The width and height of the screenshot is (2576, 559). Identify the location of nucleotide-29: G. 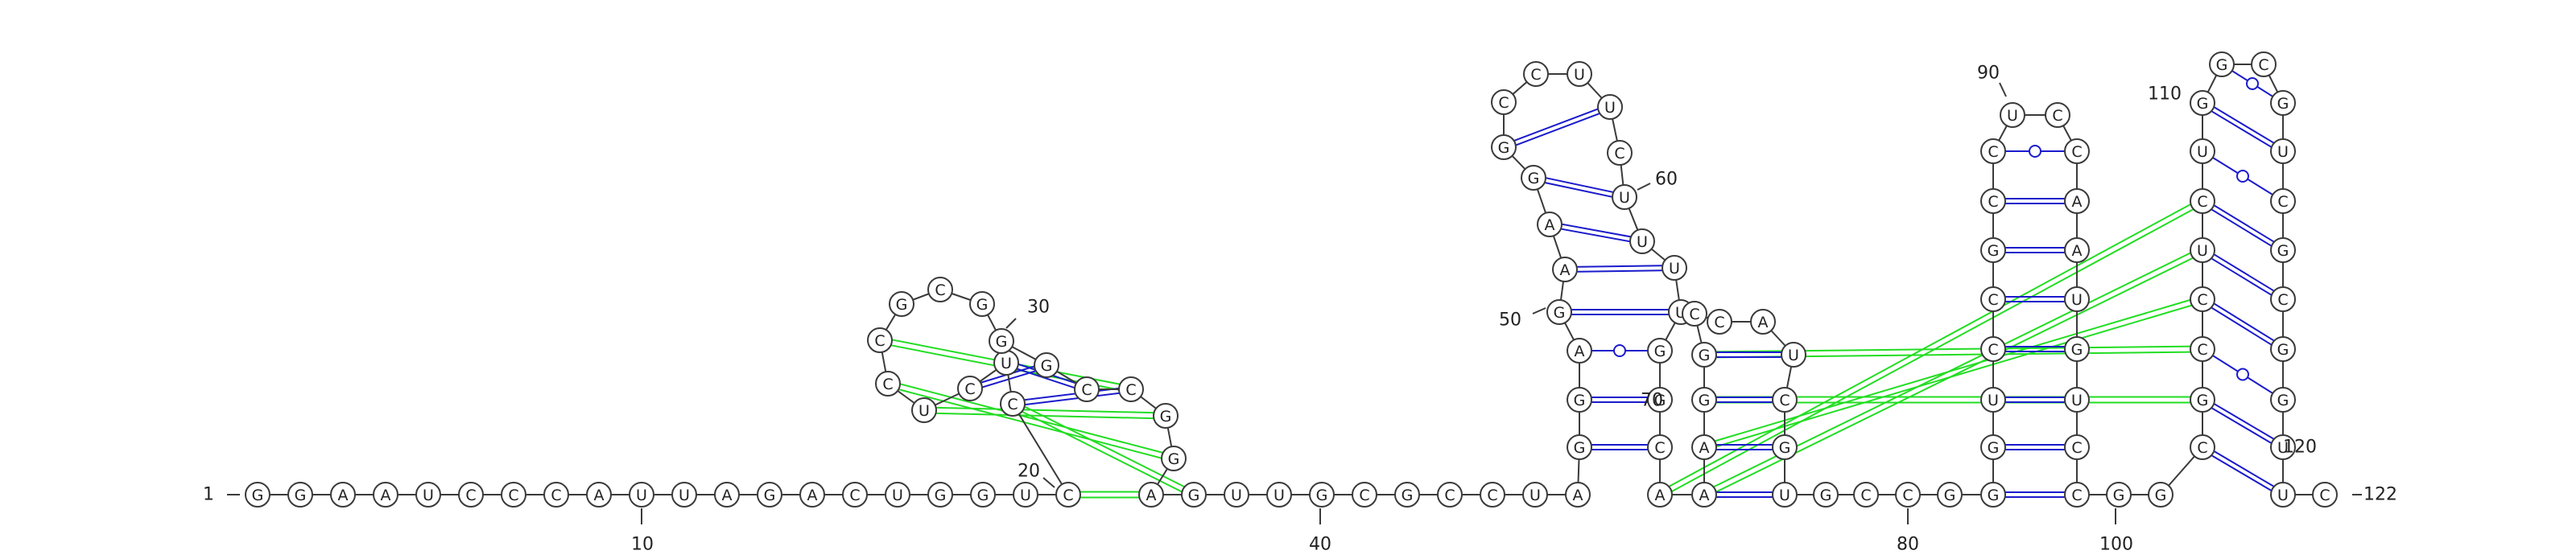
(982, 304).